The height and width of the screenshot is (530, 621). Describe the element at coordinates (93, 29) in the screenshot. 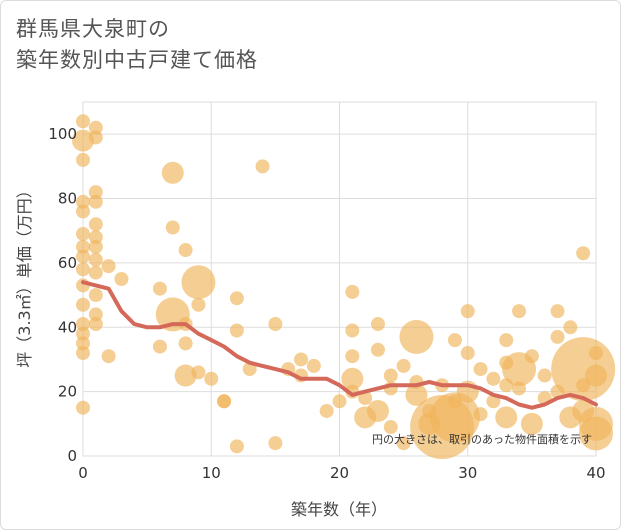

I see `title-line-1: 群馬県大泉町の` at that location.